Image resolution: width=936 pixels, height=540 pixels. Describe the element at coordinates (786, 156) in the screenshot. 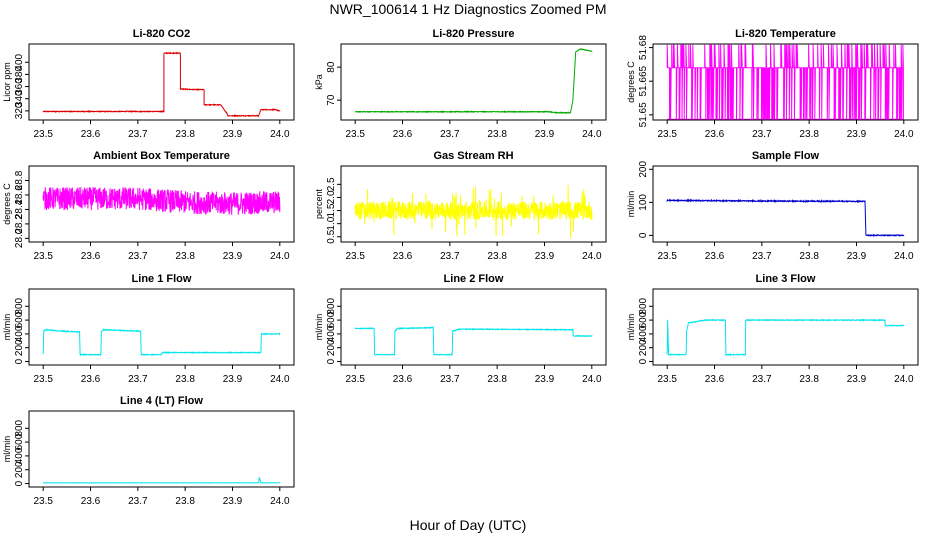

I see `panel-title: Sample Flow` at that location.